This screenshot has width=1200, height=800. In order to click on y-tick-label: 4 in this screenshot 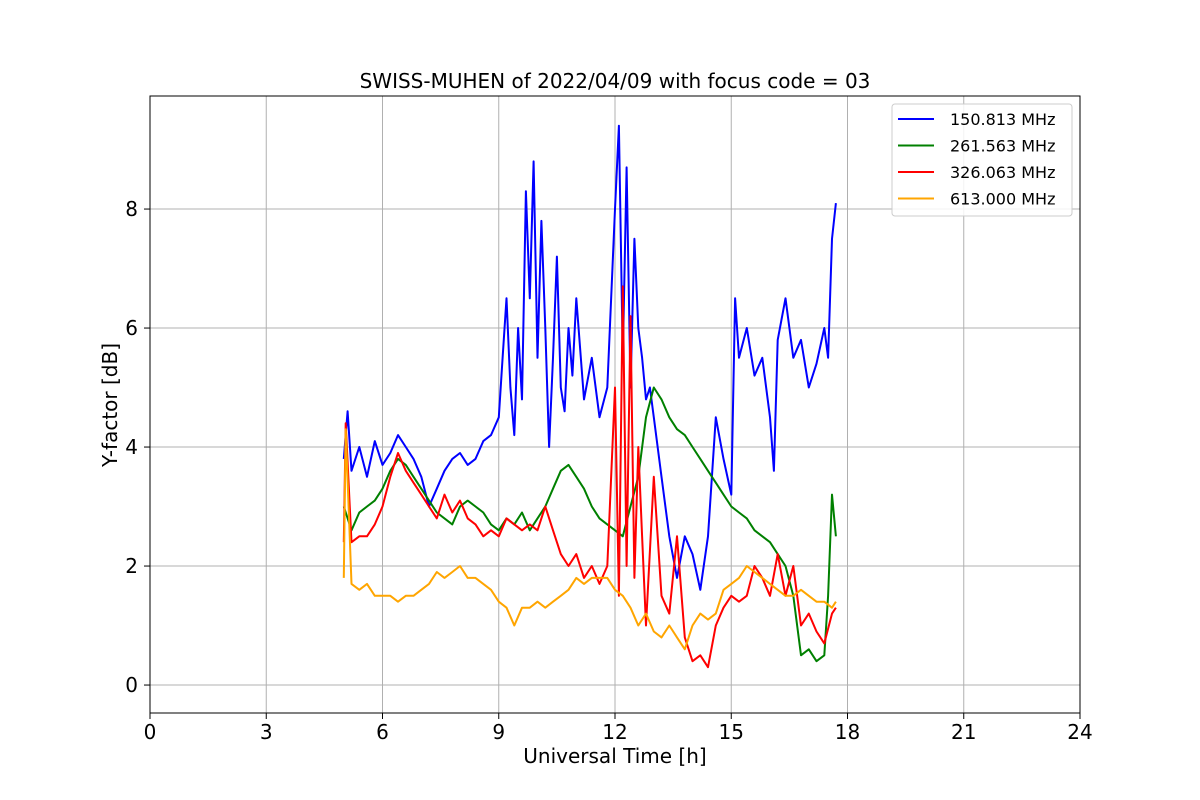, I will do `click(131, 447)`.